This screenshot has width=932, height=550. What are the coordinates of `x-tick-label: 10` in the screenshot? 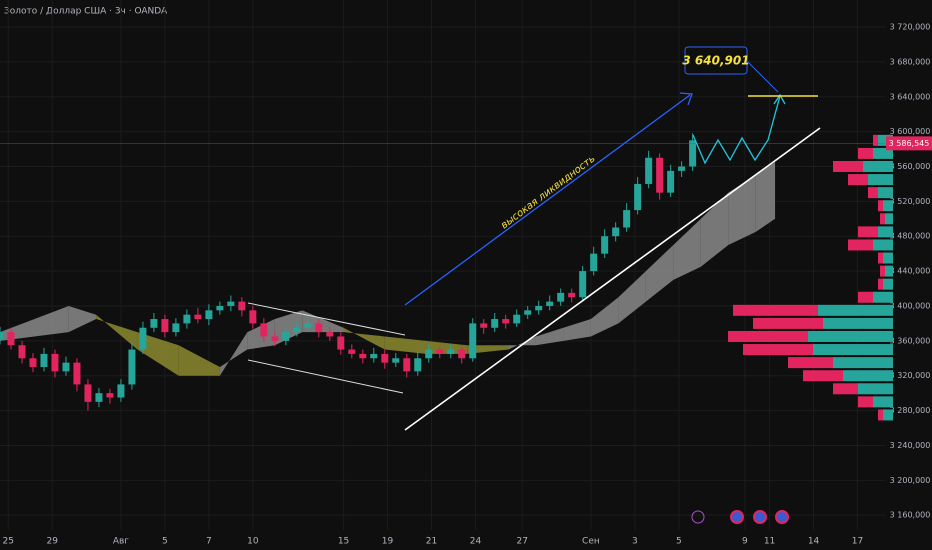 It's located at (253, 542).